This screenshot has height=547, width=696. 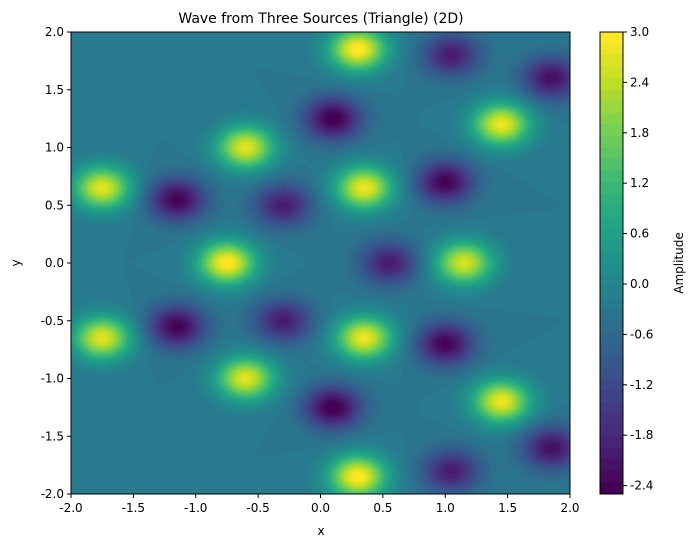 What do you see at coordinates (257, 508) in the screenshot?
I see `x-tick-label: -0.5` at bounding box center [257, 508].